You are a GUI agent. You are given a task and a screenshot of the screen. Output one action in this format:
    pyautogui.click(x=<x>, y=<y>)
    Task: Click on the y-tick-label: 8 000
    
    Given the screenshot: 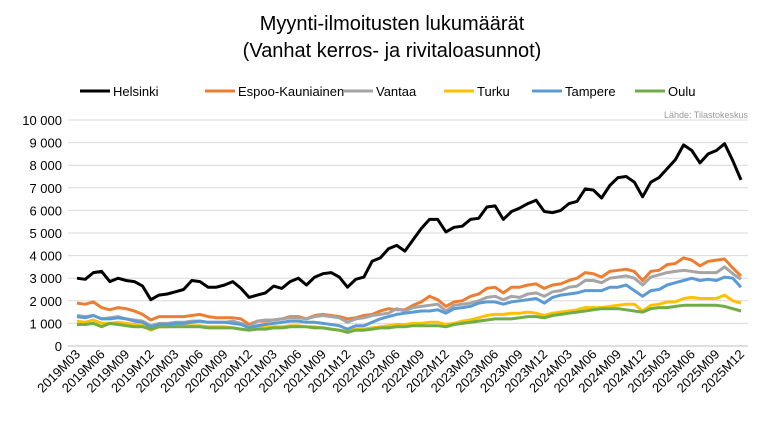 What is the action you would take?
    pyautogui.click(x=45, y=165)
    